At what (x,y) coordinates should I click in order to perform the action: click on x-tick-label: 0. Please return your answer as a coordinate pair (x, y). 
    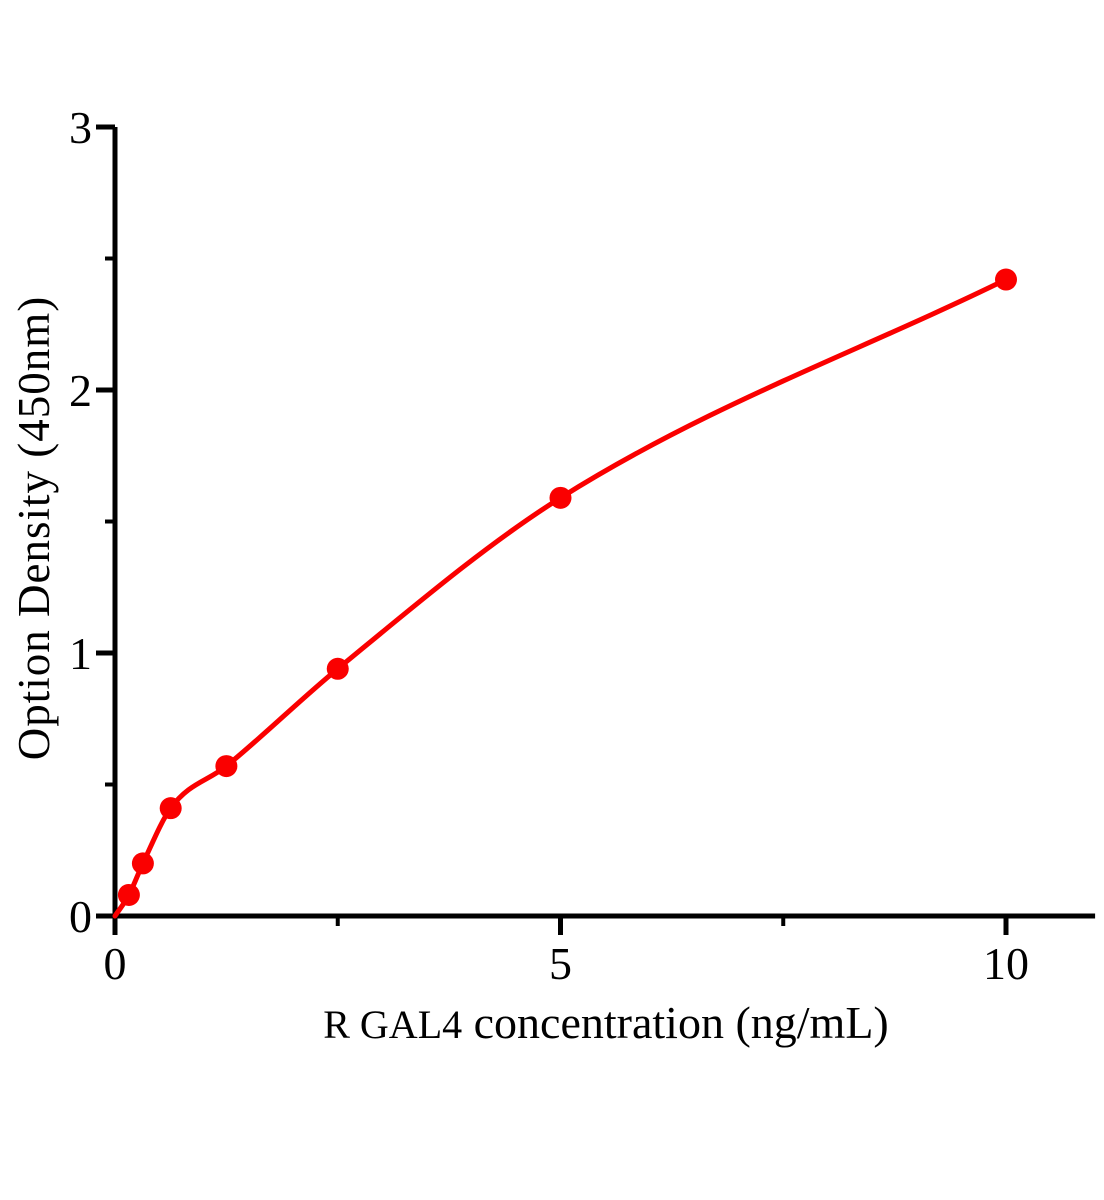
    Looking at the image, I should click on (115, 963).